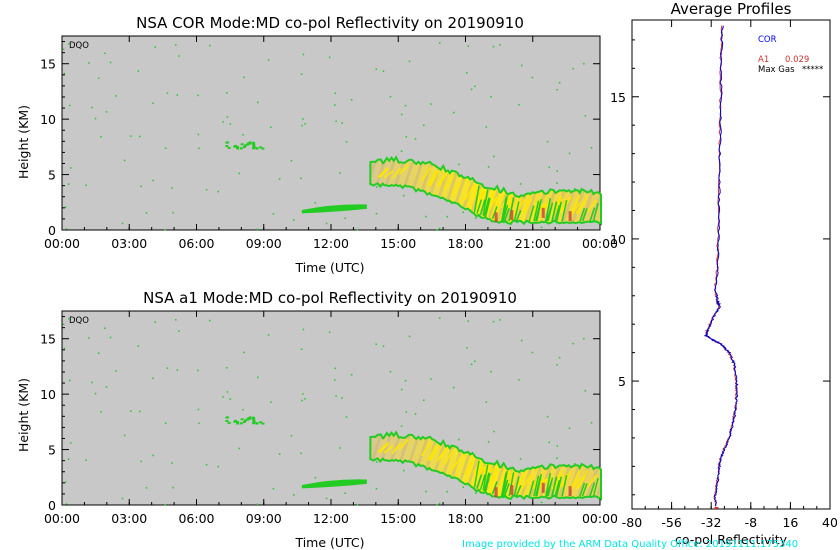 This screenshot has height=550, width=840. What do you see at coordinates (196, 518) in the screenshot?
I see `panel-a1-x-tick-label: 06:00` at bounding box center [196, 518].